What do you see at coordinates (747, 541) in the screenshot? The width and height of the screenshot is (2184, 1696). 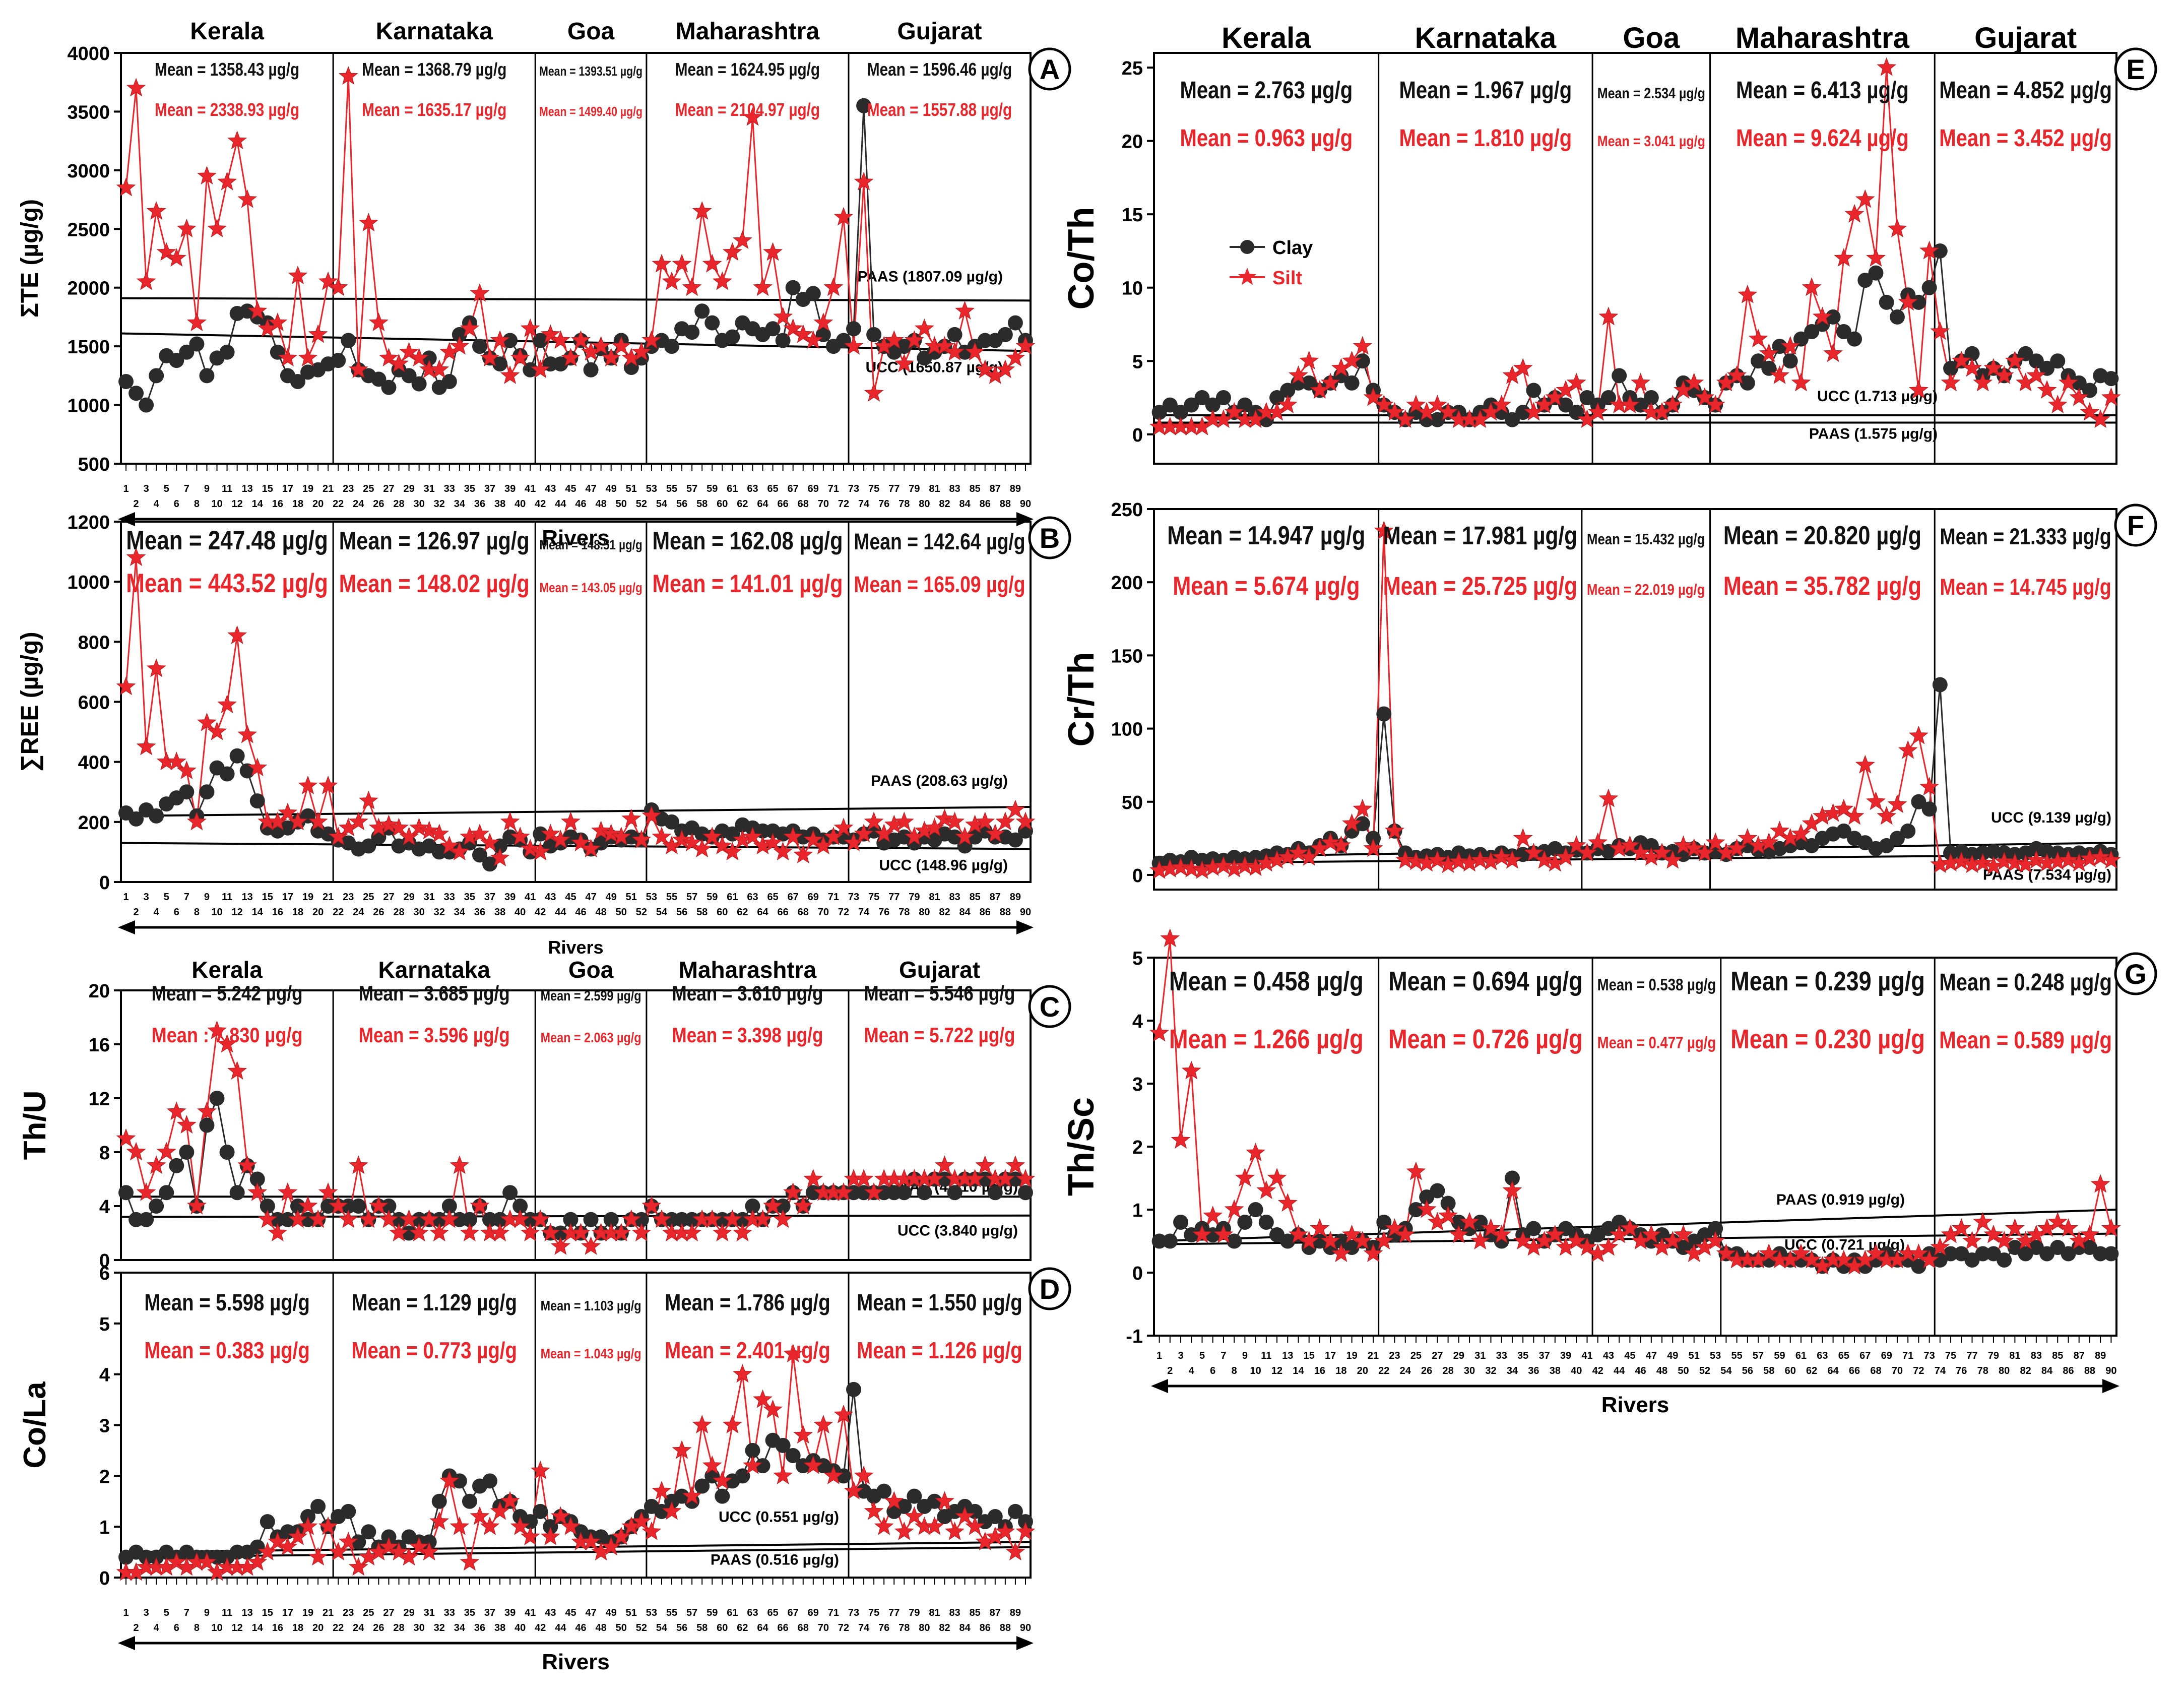 I see `mean-clay-label: Mean = 162.08 µg/g` at bounding box center [747, 541].